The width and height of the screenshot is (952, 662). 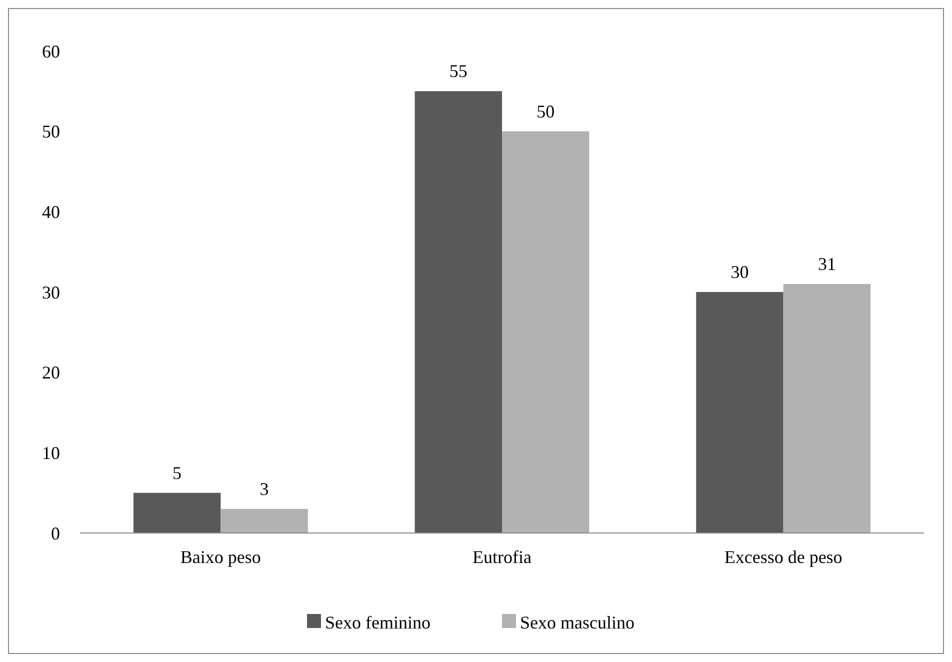 What do you see at coordinates (377, 622) in the screenshot?
I see `legend-label: Sexo feminino` at bounding box center [377, 622].